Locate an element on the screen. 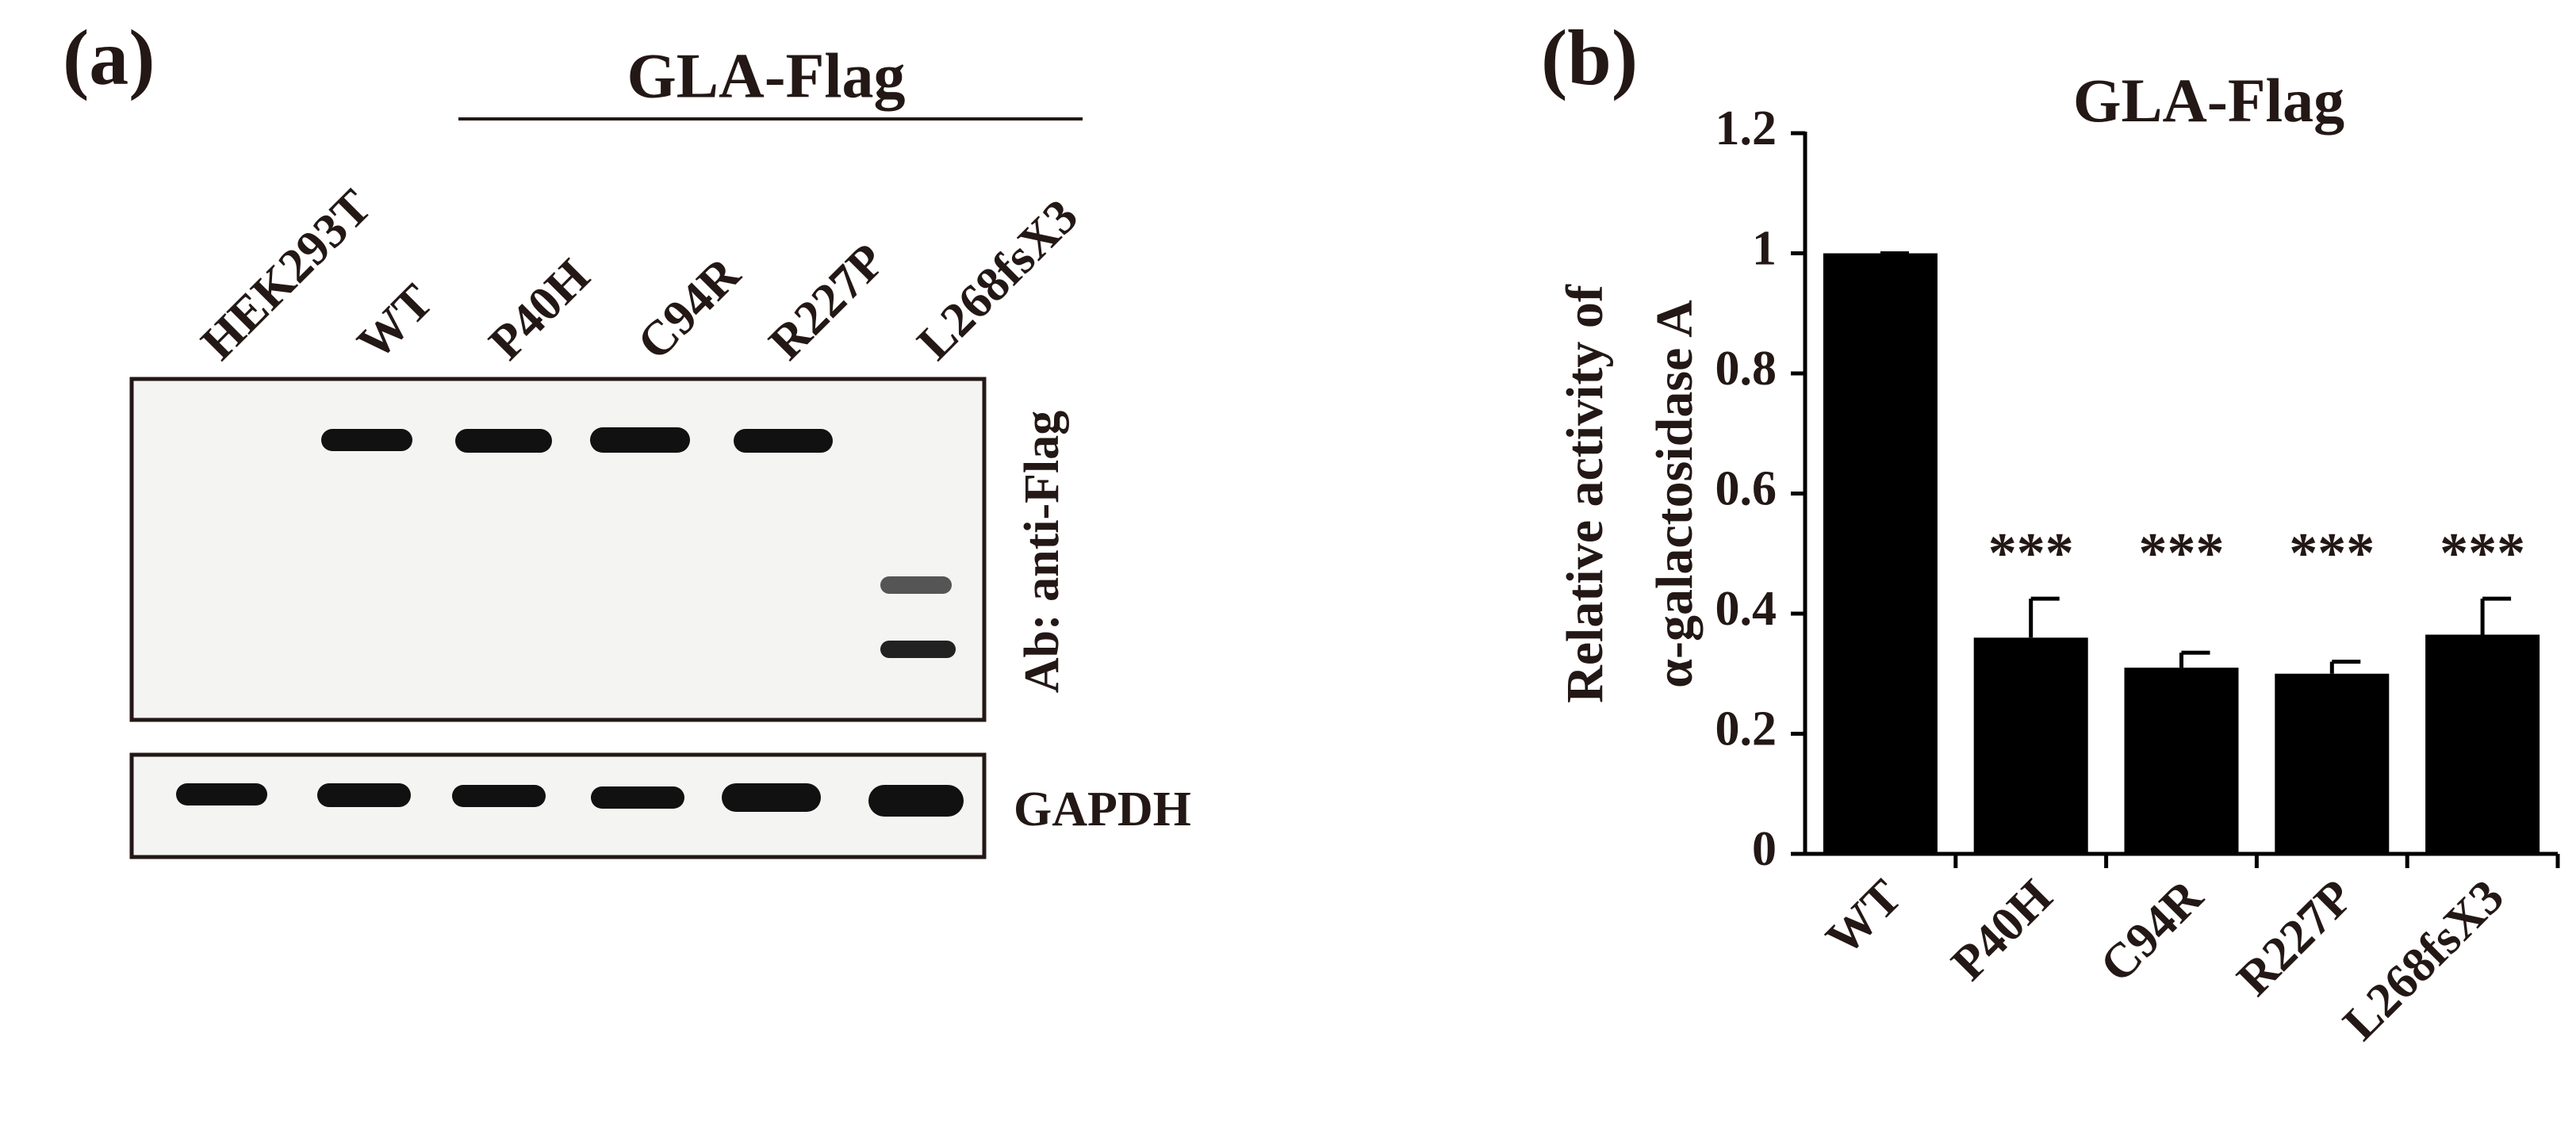 The width and height of the screenshot is (2576, 1125). lane-label: C94R is located at coordinates (689, 309).